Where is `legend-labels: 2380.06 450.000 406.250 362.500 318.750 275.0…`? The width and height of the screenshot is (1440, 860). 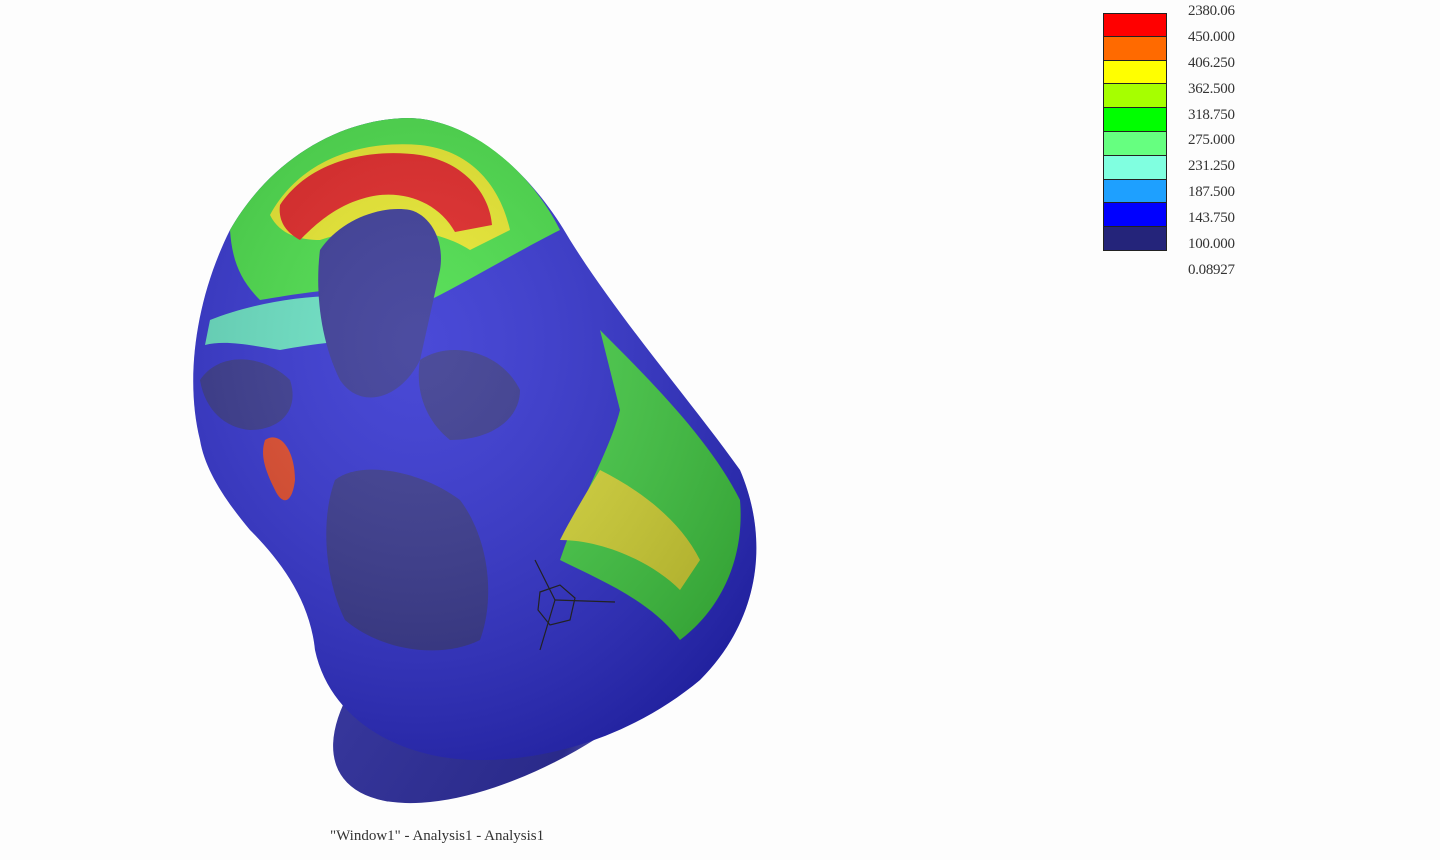 legend-labels: 2380.06 450.000 406.250 362.500 318.750 275.0… is located at coordinates (1211, 145).